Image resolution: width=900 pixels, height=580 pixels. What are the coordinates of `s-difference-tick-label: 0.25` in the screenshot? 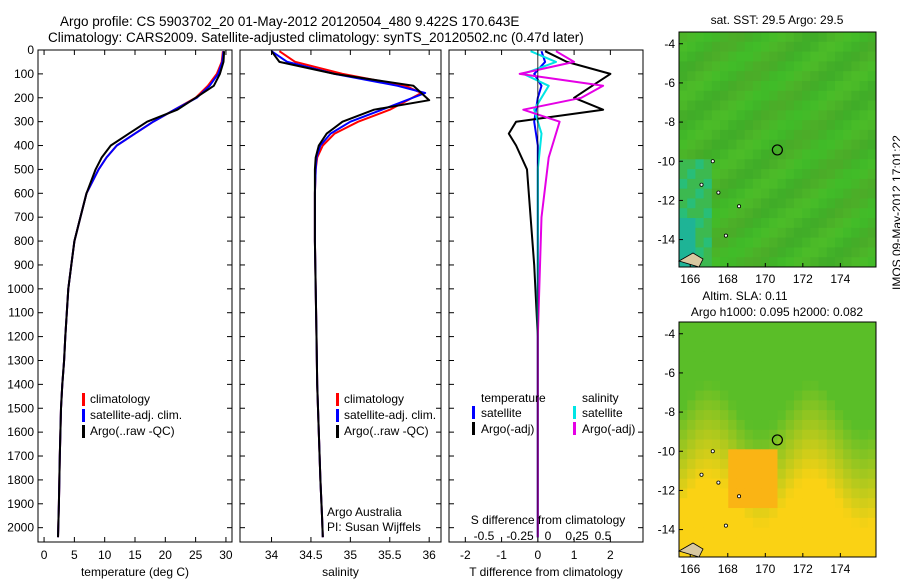 It's located at (577, 536).